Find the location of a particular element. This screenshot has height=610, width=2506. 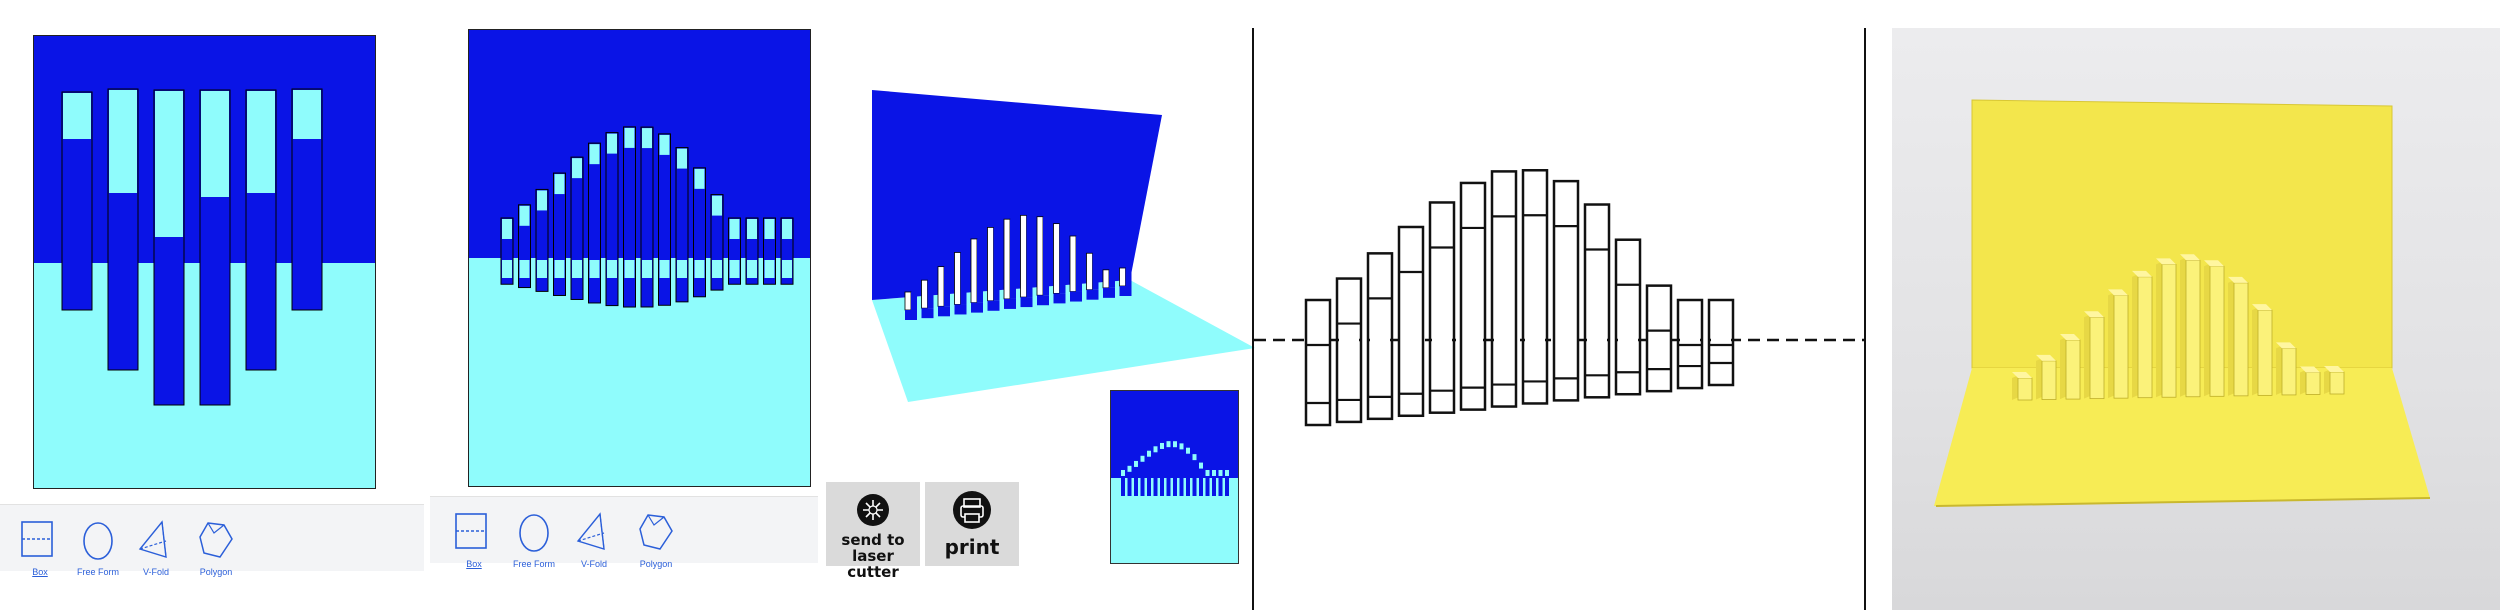

shape-toolbar-1: Box Free Form V-Fold Polygon is located at coordinates (212, 540).